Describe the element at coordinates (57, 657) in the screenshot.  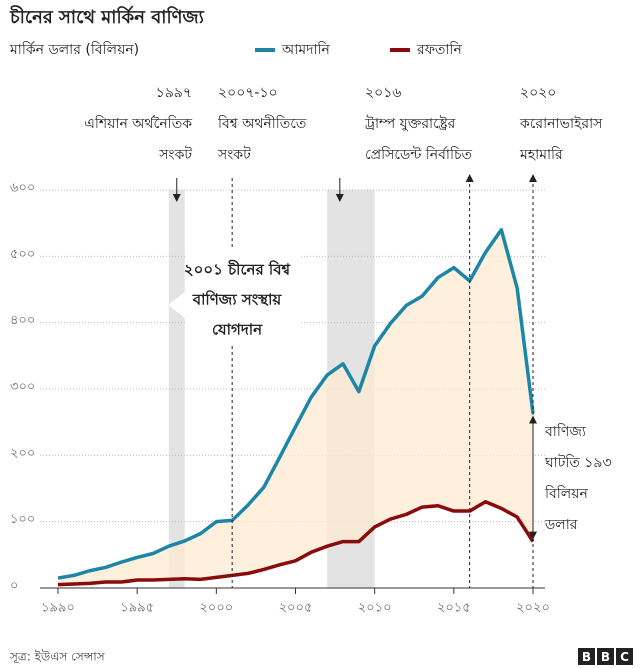
I see `source: সূত্র: ইউএস সেন্সাস` at that location.